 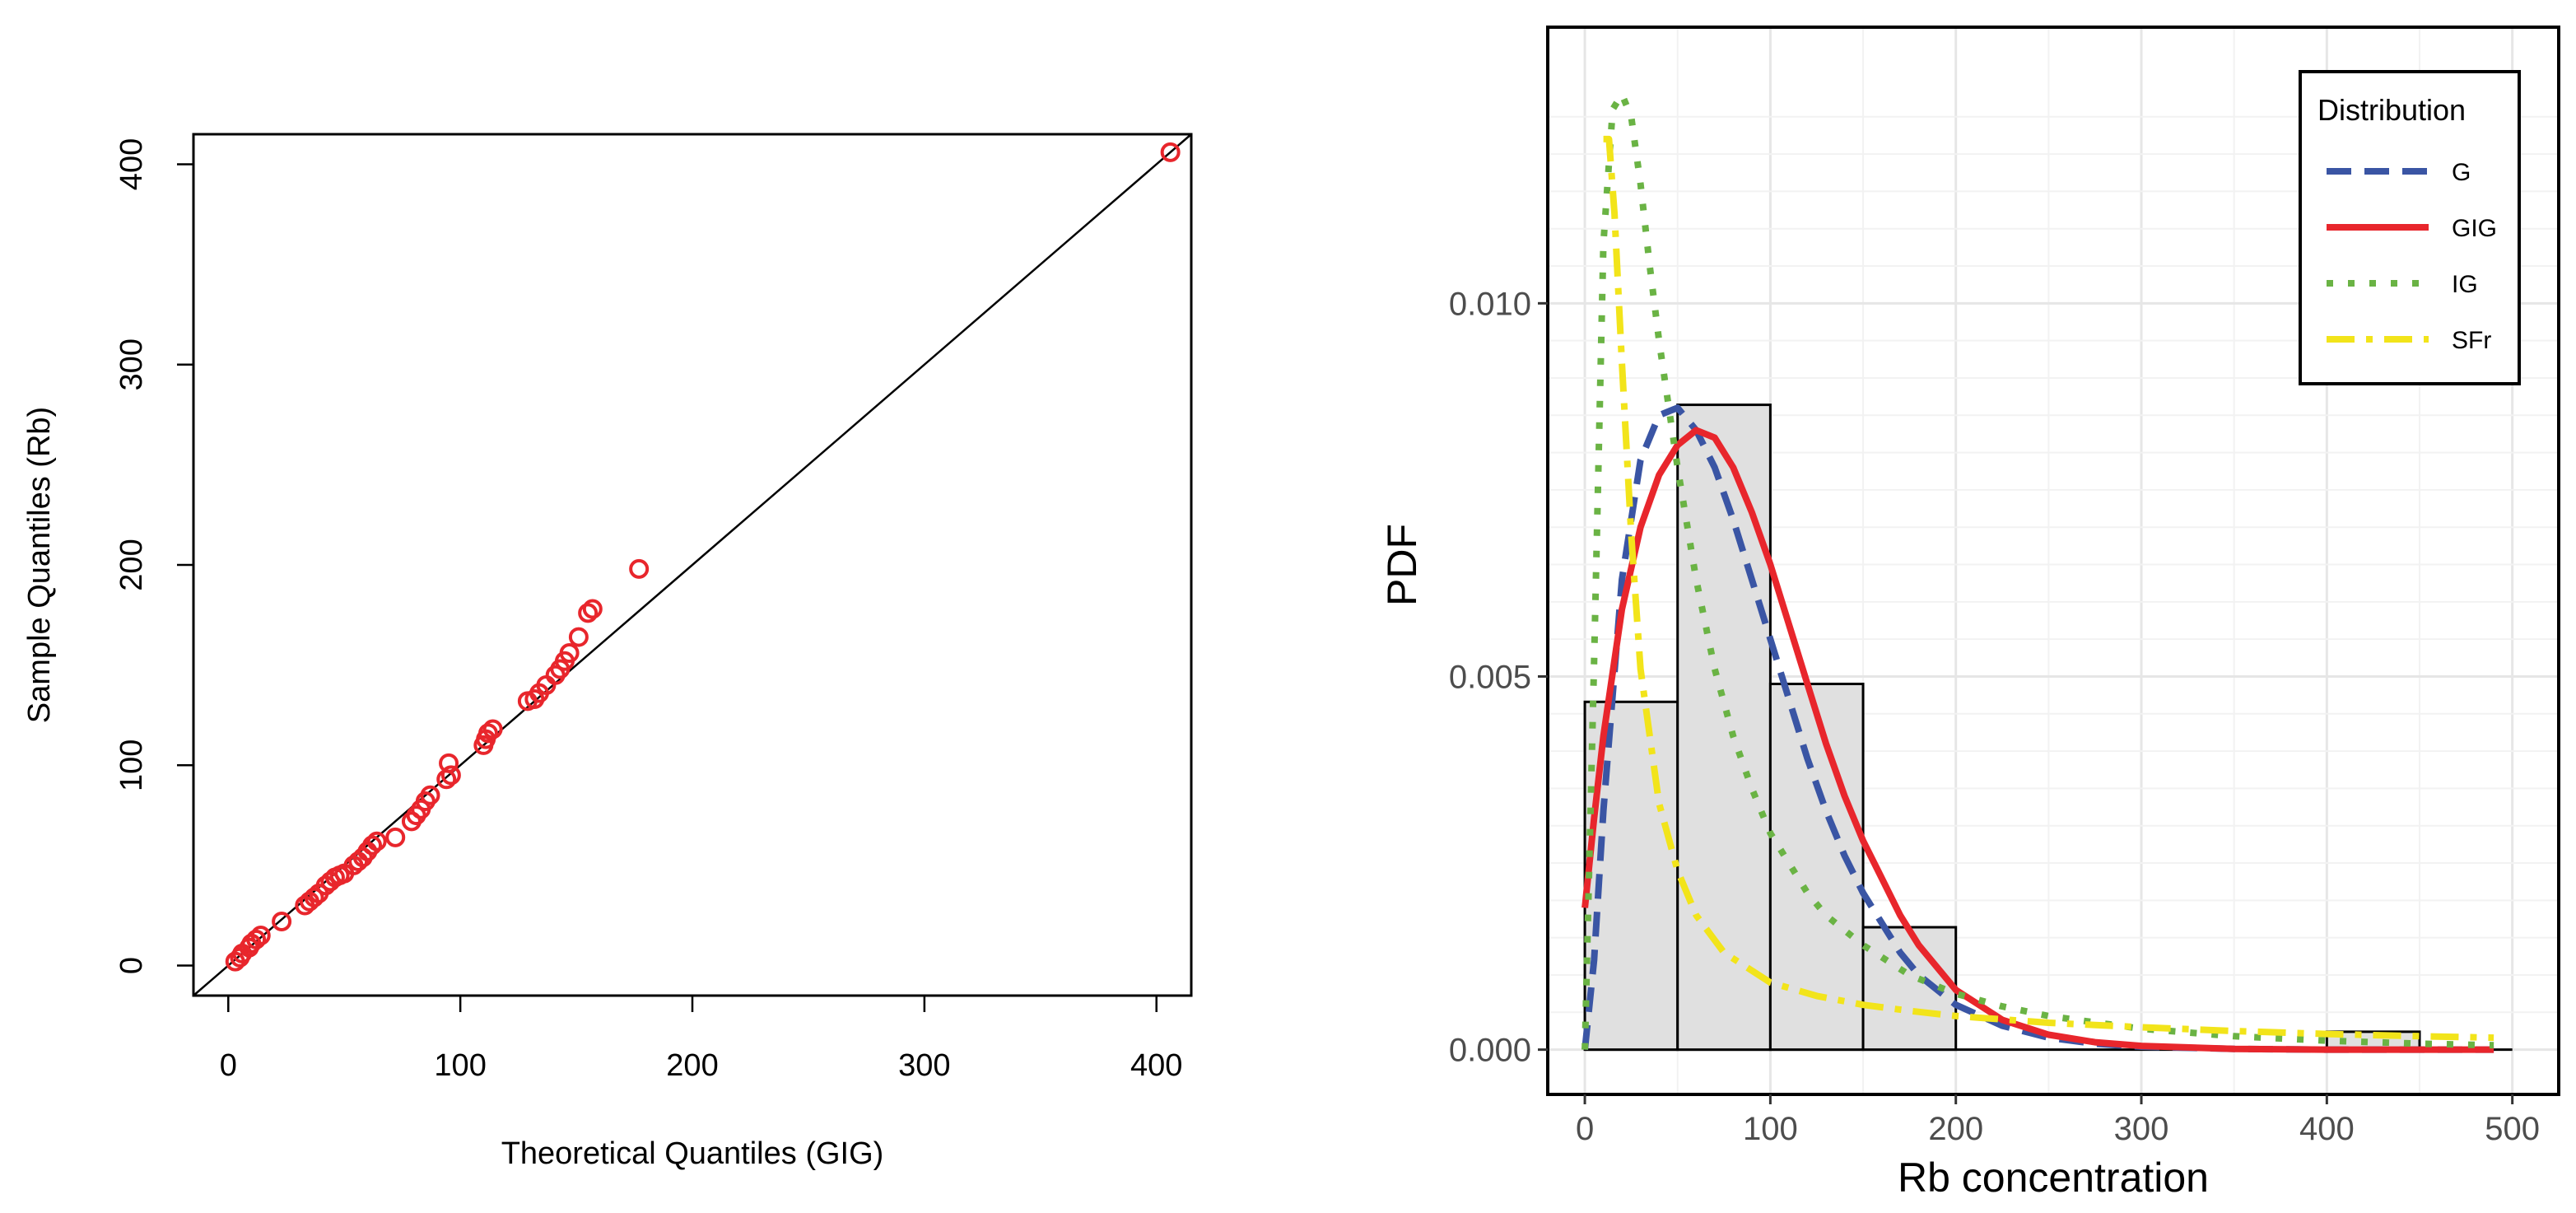 I want to click on legend-title: Distribution, so click(x=2391, y=110).